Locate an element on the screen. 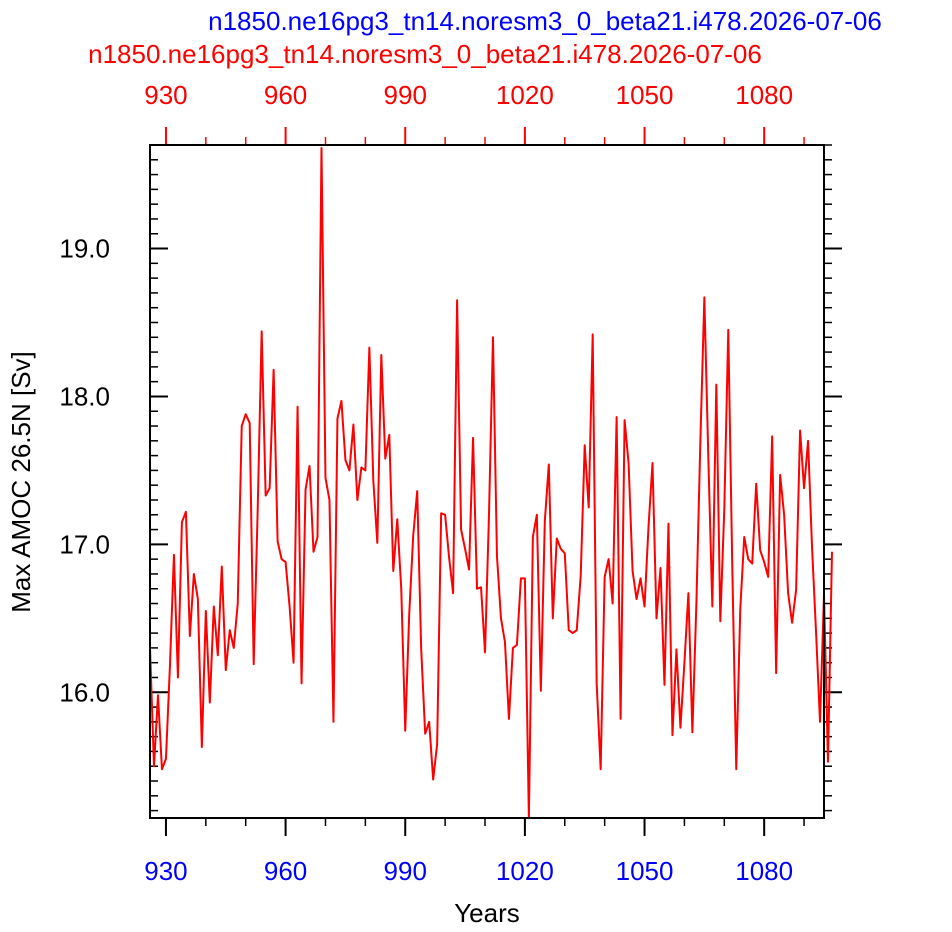 The width and height of the screenshot is (952, 932). x-axis-label: Years is located at coordinates (487, 913).